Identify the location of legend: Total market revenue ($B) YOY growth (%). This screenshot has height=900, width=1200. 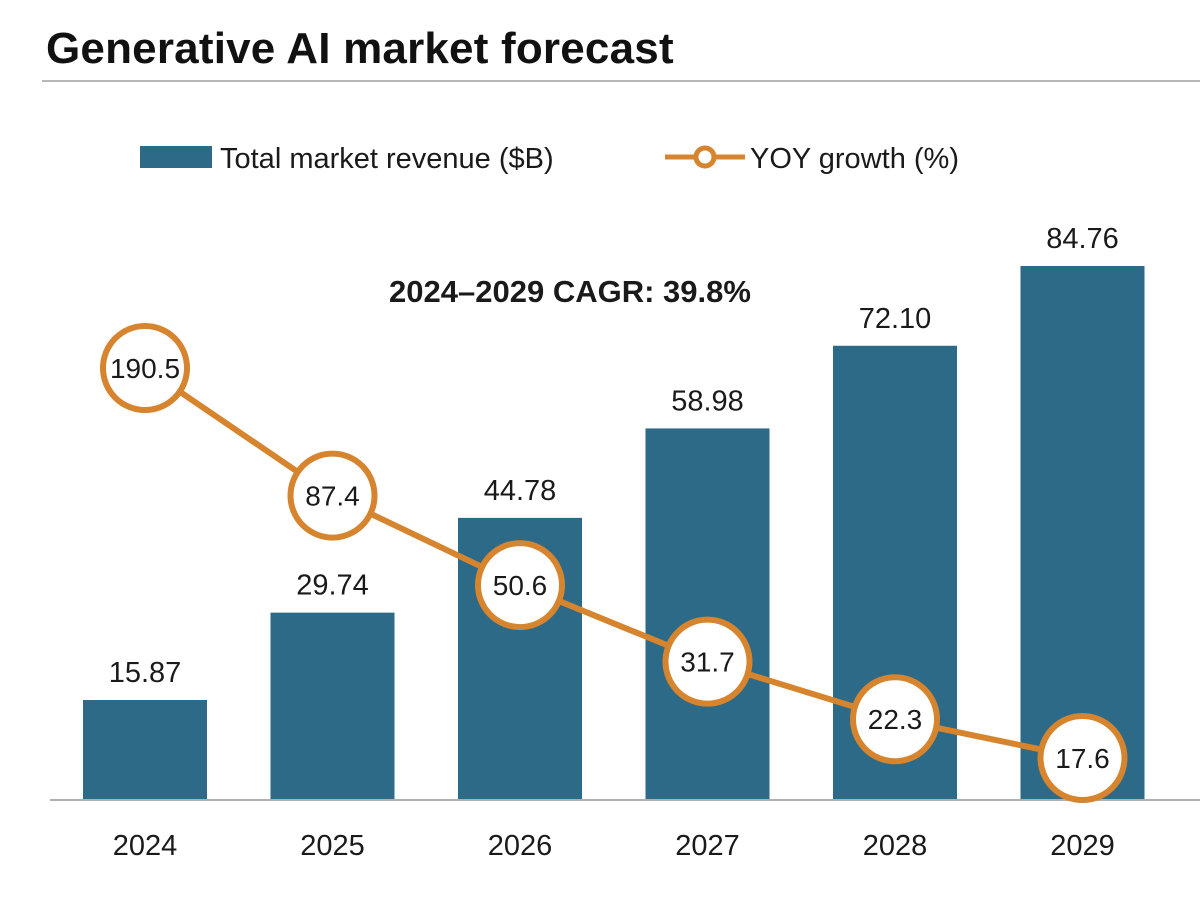
(549, 159).